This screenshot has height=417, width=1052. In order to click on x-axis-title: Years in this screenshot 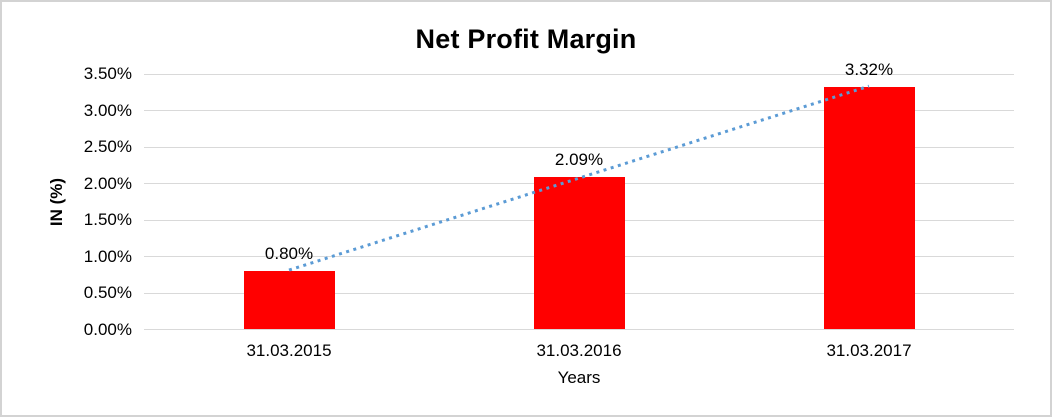, I will do `click(579, 377)`.